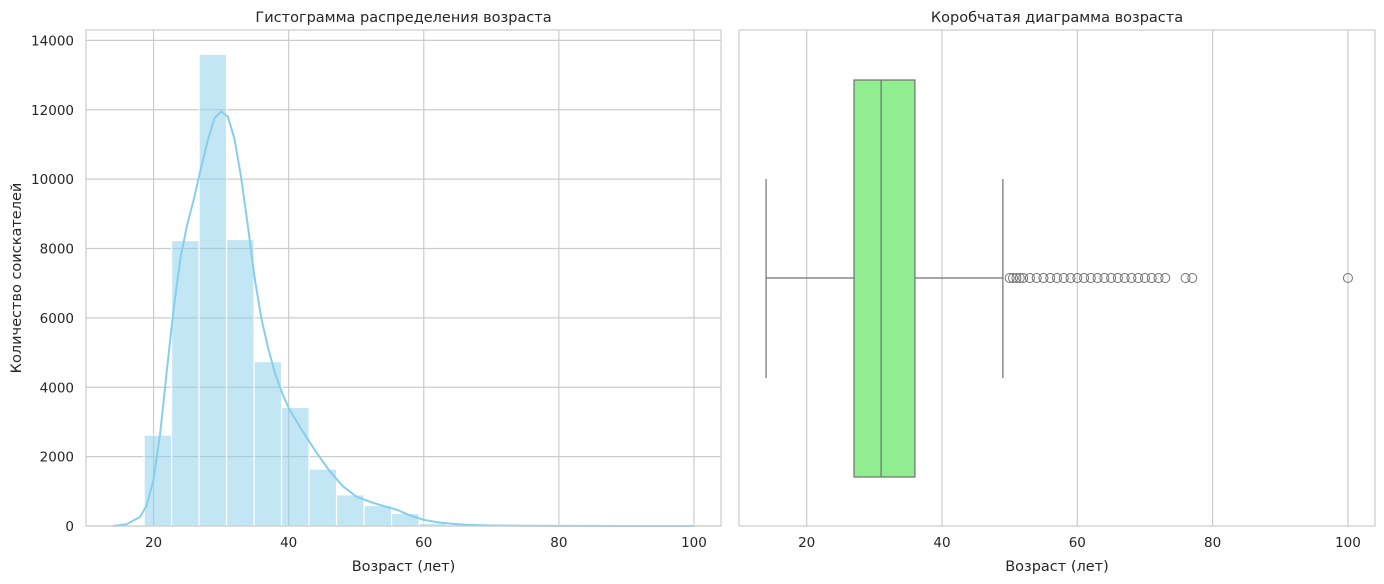 The height and width of the screenshot is (584, 1384). Describe the element at coordinates (52, 284) in the screenshot. I see `histogram-y-ticks: 0 2000 4000 6000 8000 10000 12000 14000` at that location.